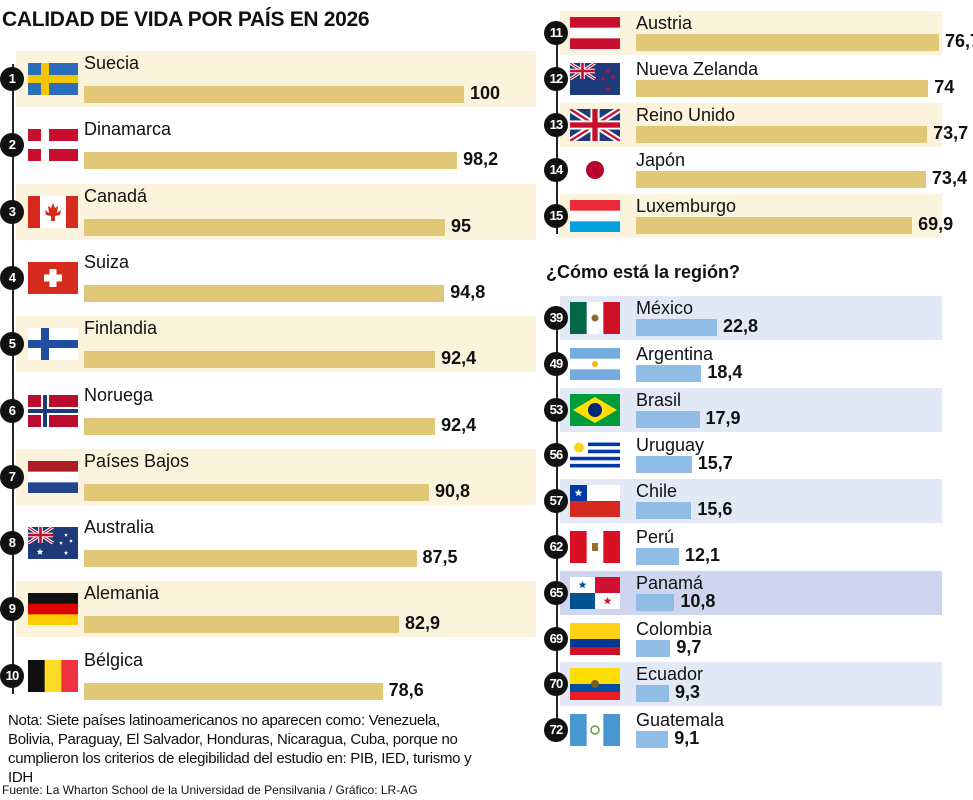  I want to click on value-label: 15,6, so click(715, 509).